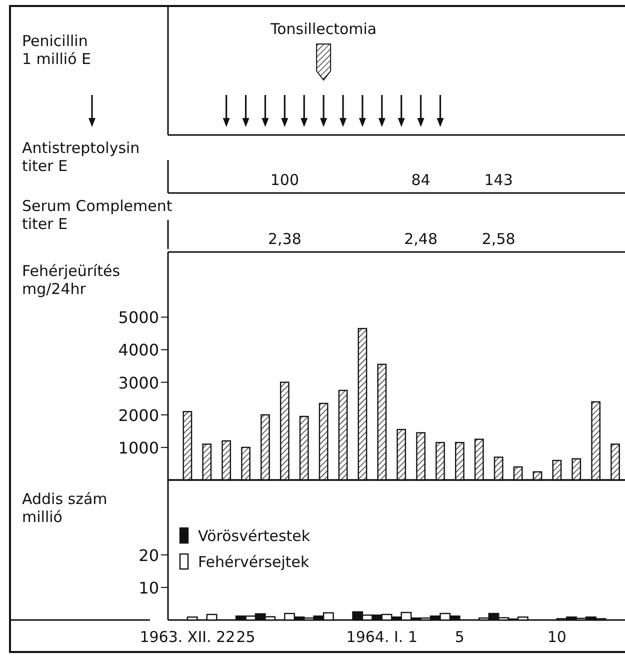  What do you see at coordinates (459, 637) in the screenshot?
I see `x-tick-label: 5` at bounding box center [459, 637].